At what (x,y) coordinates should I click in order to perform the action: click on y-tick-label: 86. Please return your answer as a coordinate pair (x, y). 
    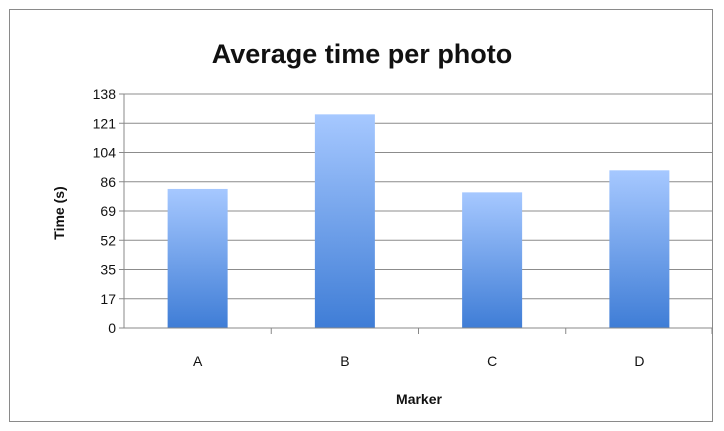
    Looking at the image, I should click on (108, 182).